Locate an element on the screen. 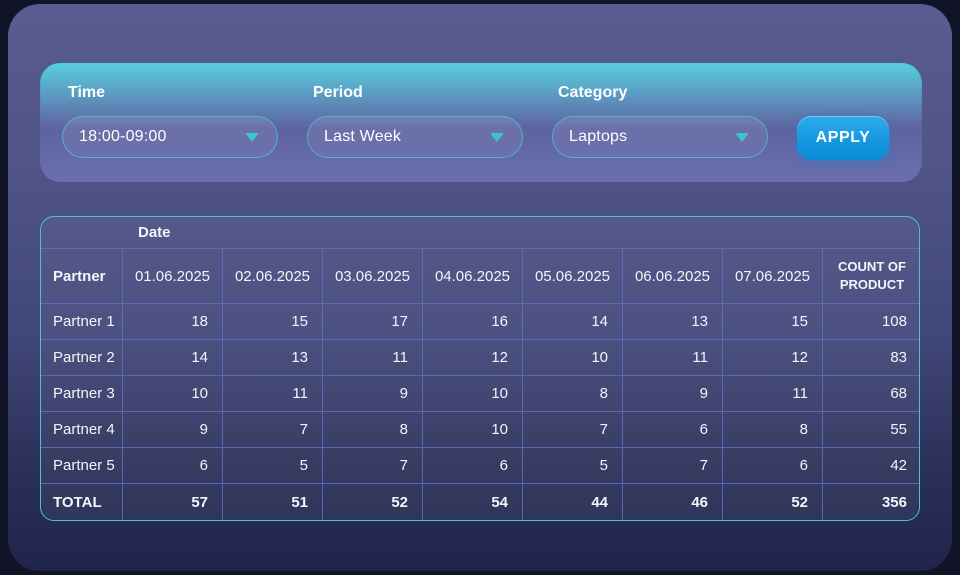  row-total: 68 is located at coordinates (871, 394).